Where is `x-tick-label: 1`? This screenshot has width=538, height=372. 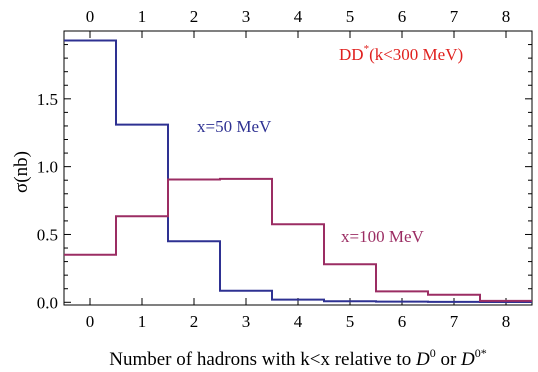
x-tick-label: 1 is located at coordinates (142, 321).